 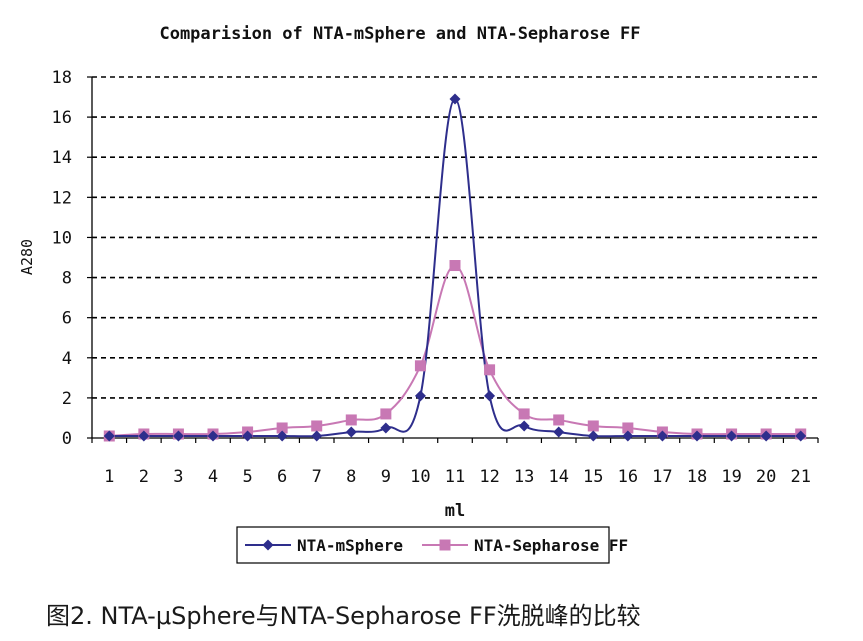 I want to click on x-tick-labels: 1 2 3 4 5 6 7 8 9 10 11 12 13 14 15 16 17 18 19 20 21, so click(x=457, y=477).